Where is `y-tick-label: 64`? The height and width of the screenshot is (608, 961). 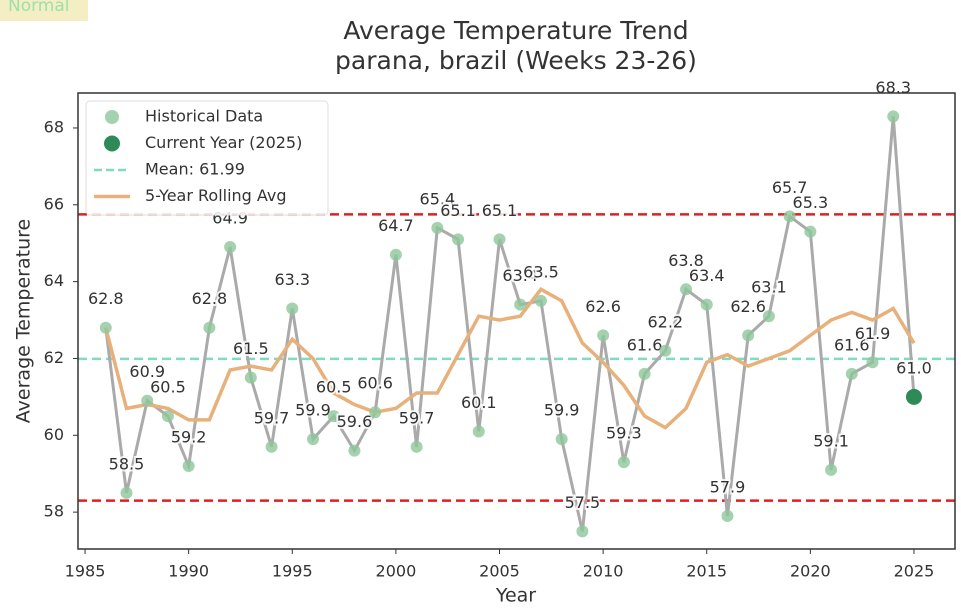 y-tick-label: 64 is located at coordinates (54, 280).